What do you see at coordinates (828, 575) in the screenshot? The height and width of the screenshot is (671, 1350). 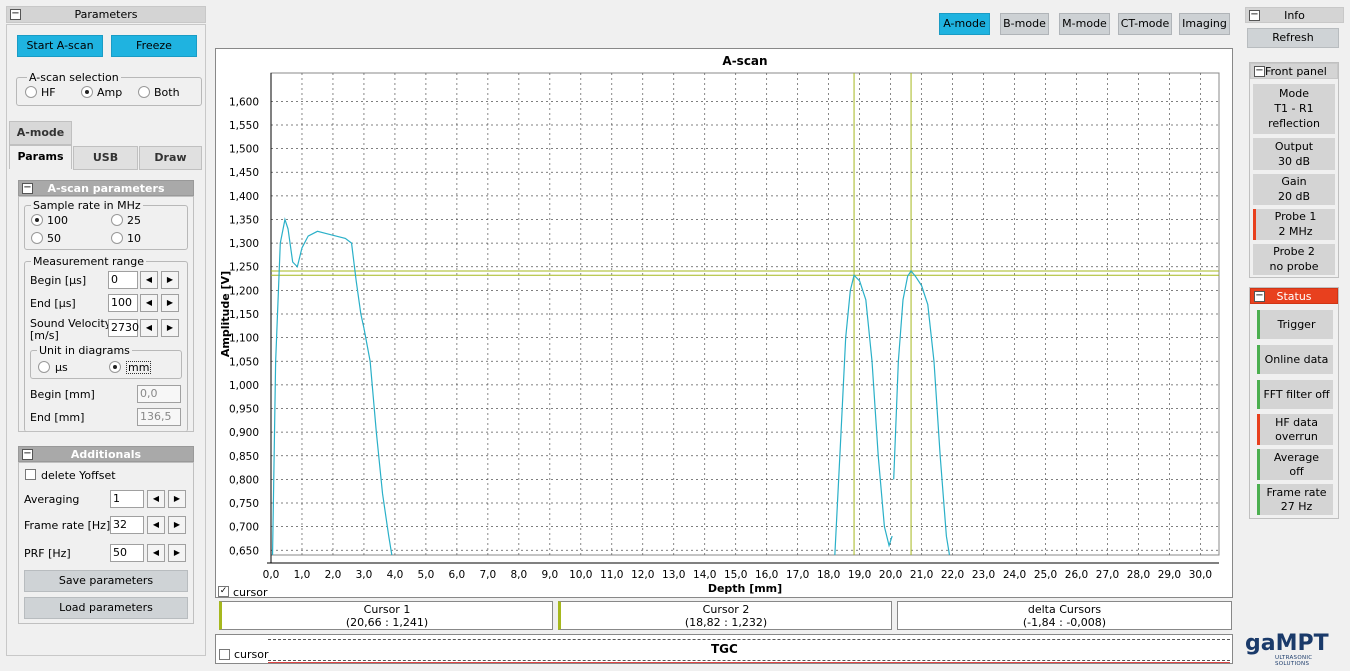 I see `x-tick-label: 18,0` at bounding box center [828, 575].